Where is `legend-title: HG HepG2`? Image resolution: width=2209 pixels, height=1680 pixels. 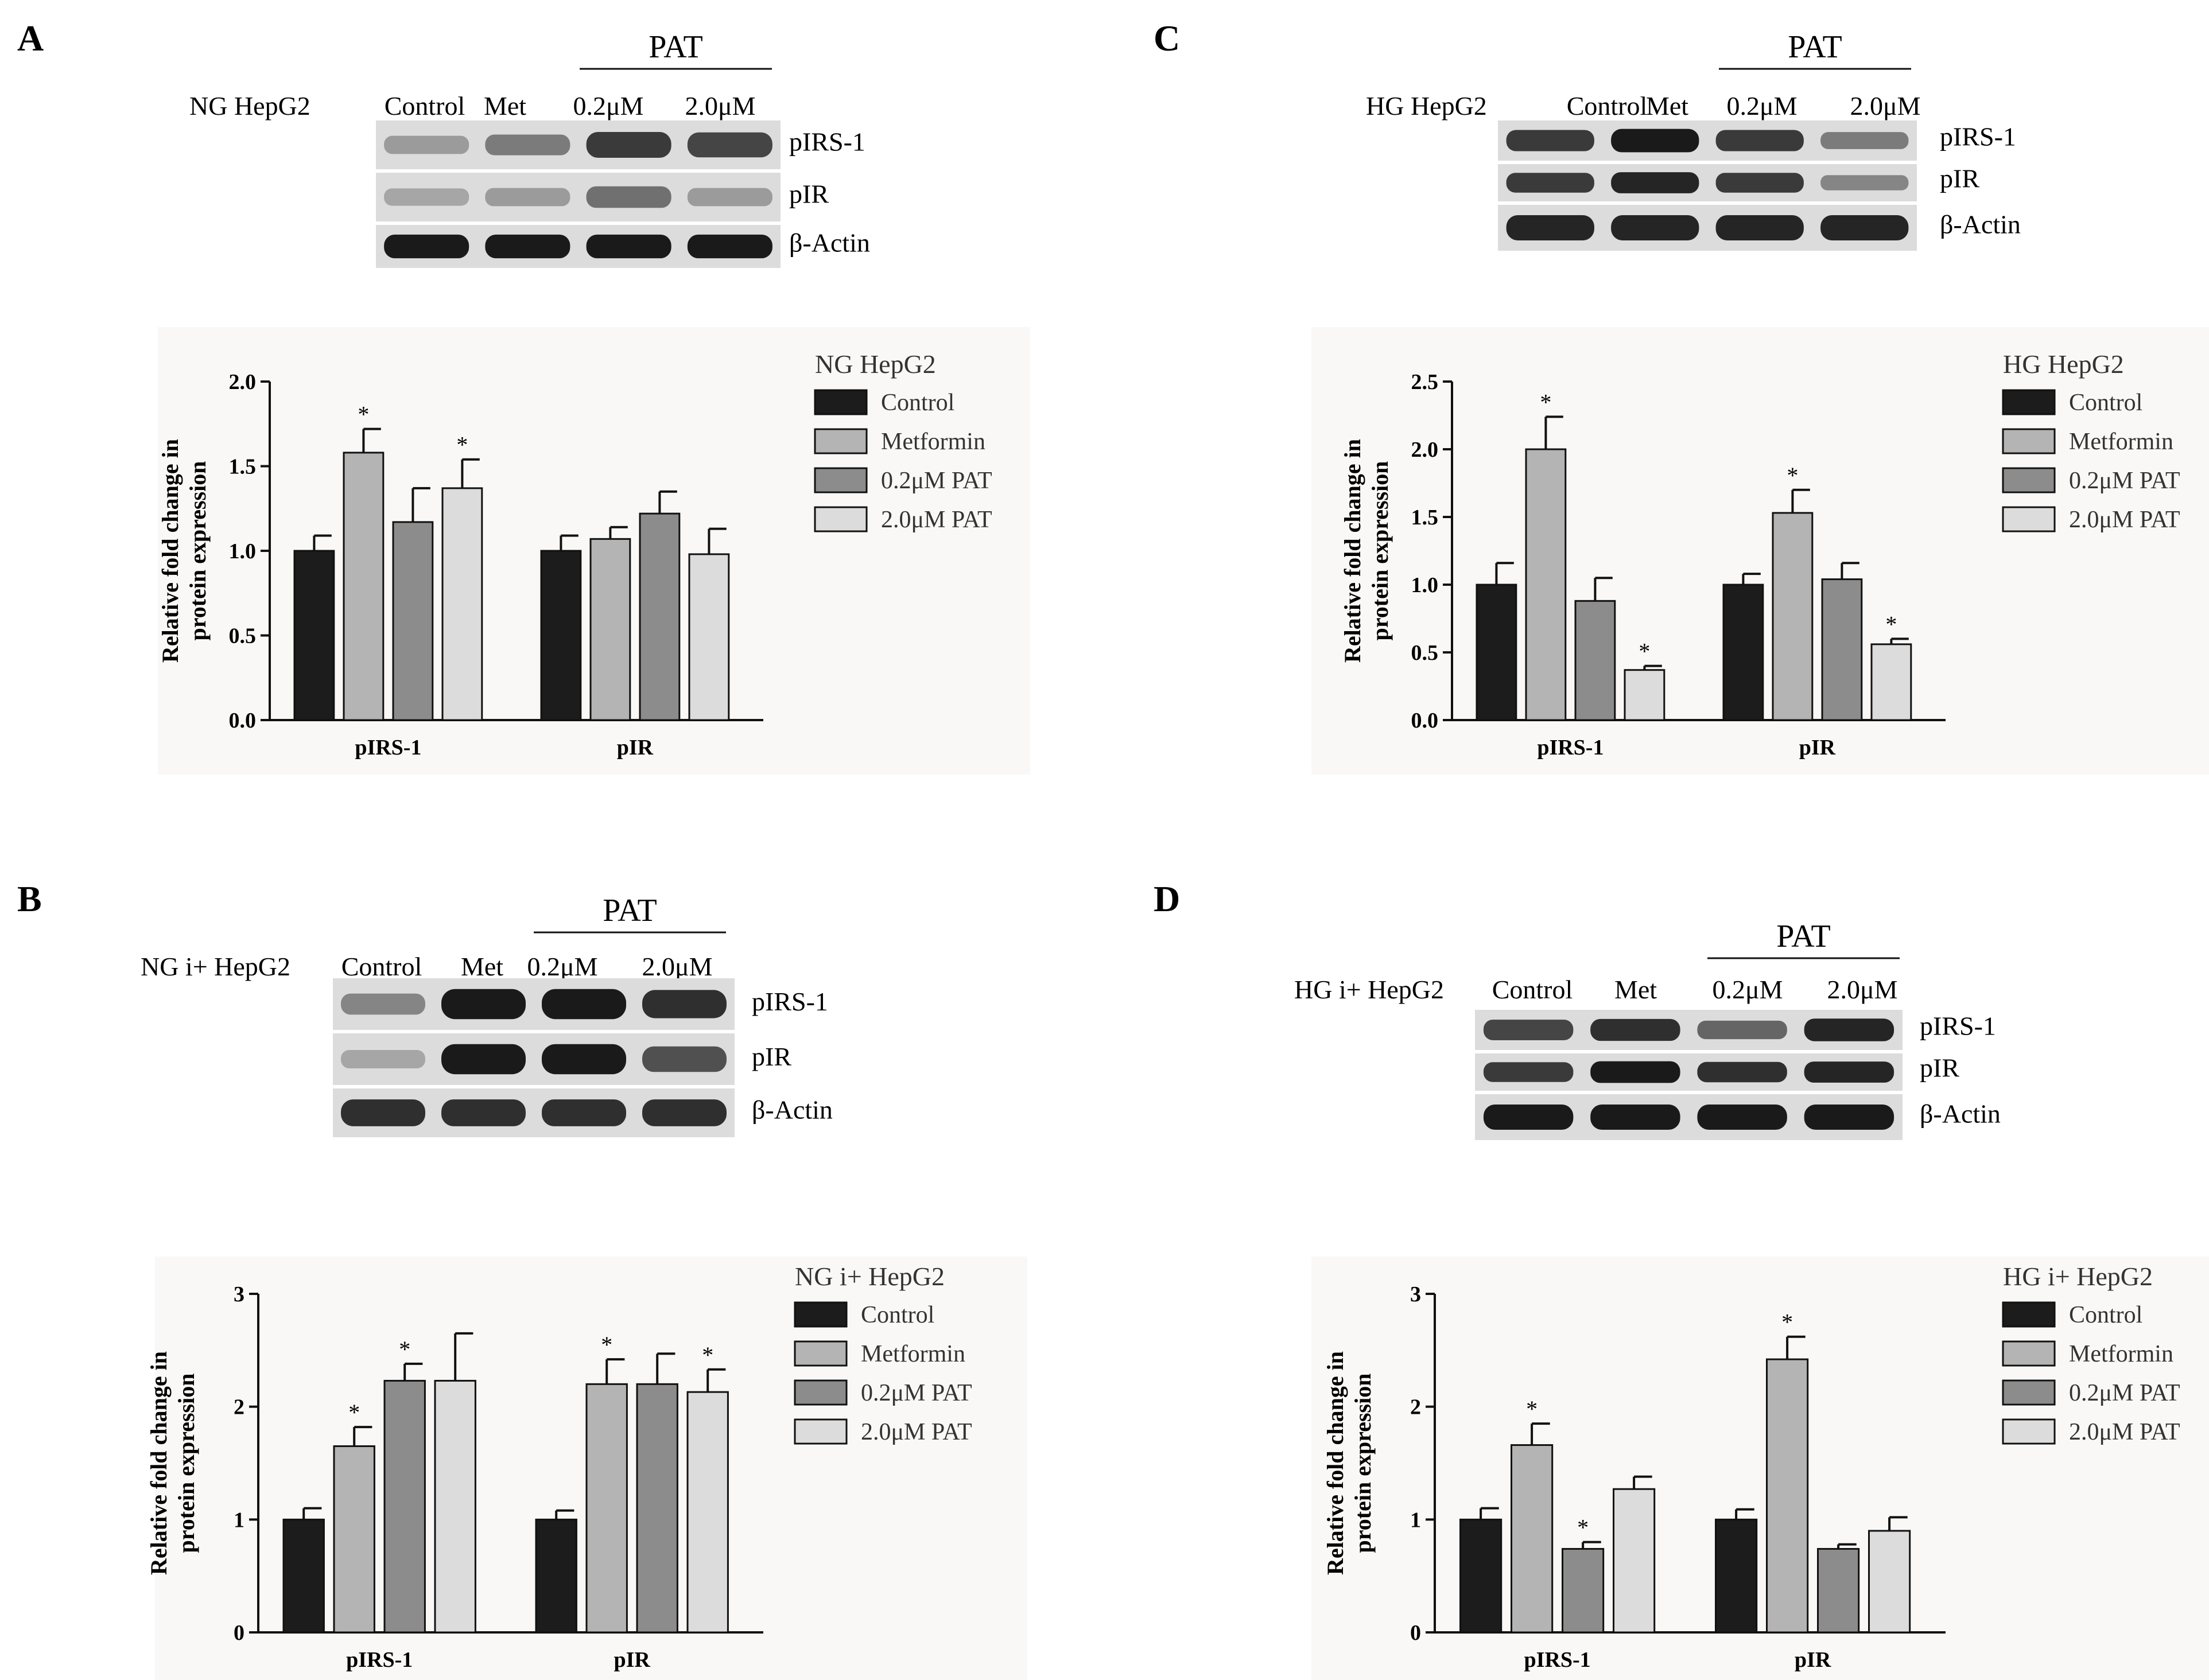
legend-title: HG HepG2 is located at coordinates (2063, 364).